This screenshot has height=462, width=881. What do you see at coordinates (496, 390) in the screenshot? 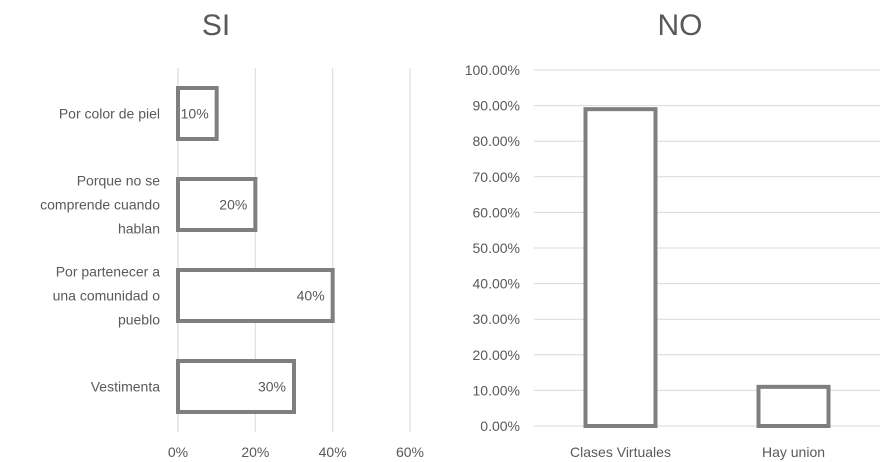
I see `no-y-tick-label: 10.00%` at bounding box center [496, 390].